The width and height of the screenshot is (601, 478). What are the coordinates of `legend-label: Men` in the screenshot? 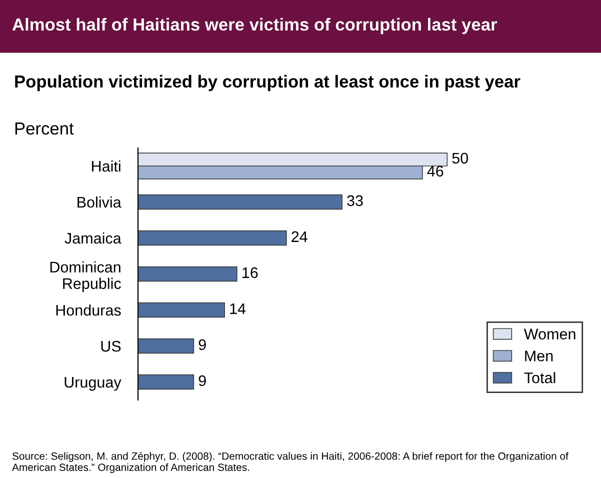 It's located at (539, 356).